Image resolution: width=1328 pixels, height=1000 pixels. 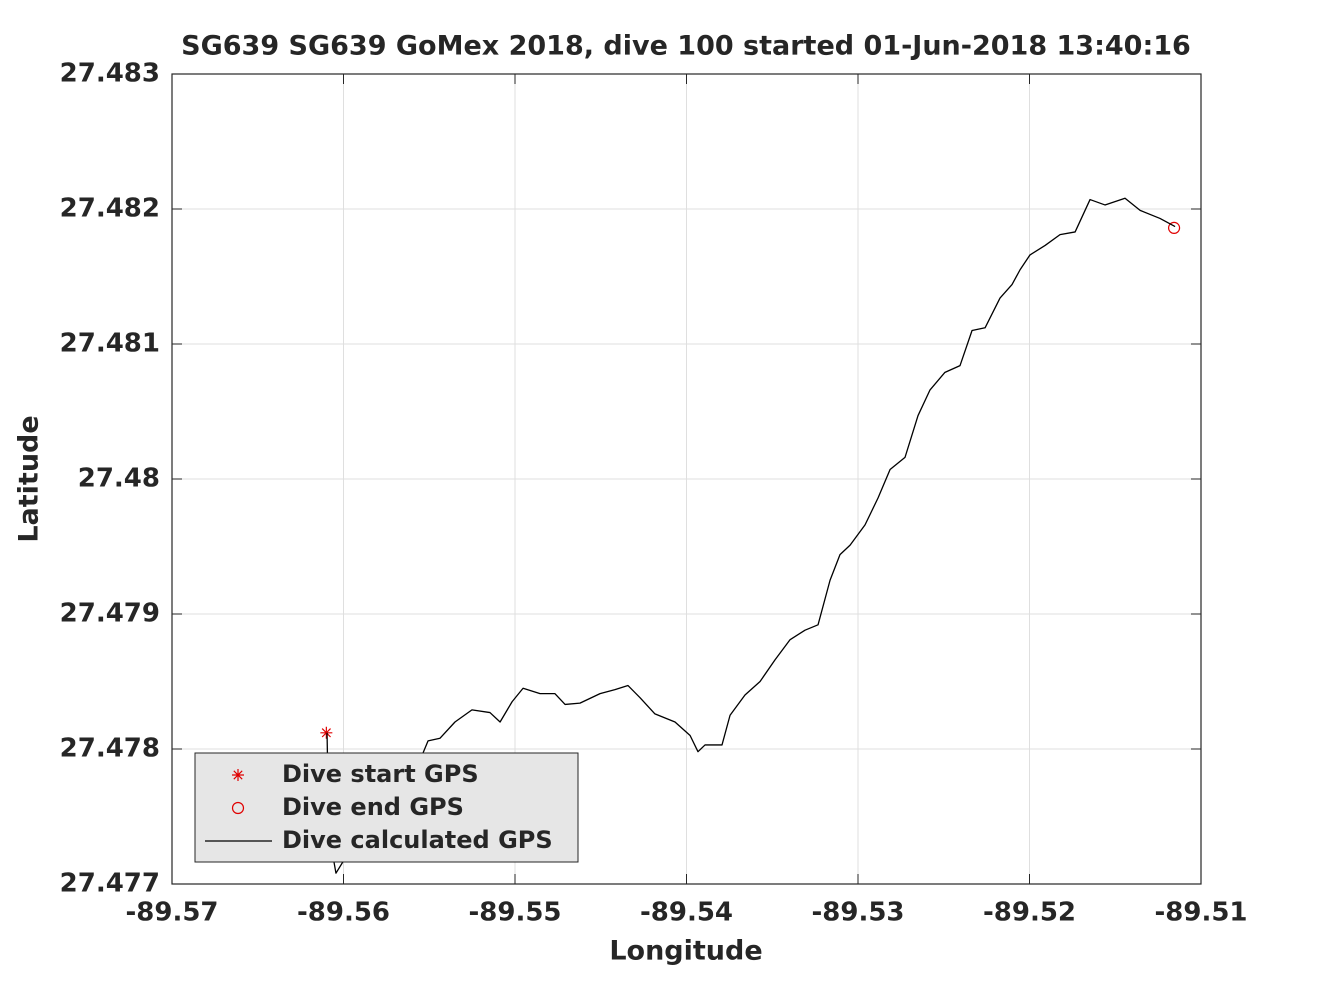 I want to click on x-tick-label: -89.56, so click(x=343, y=913).